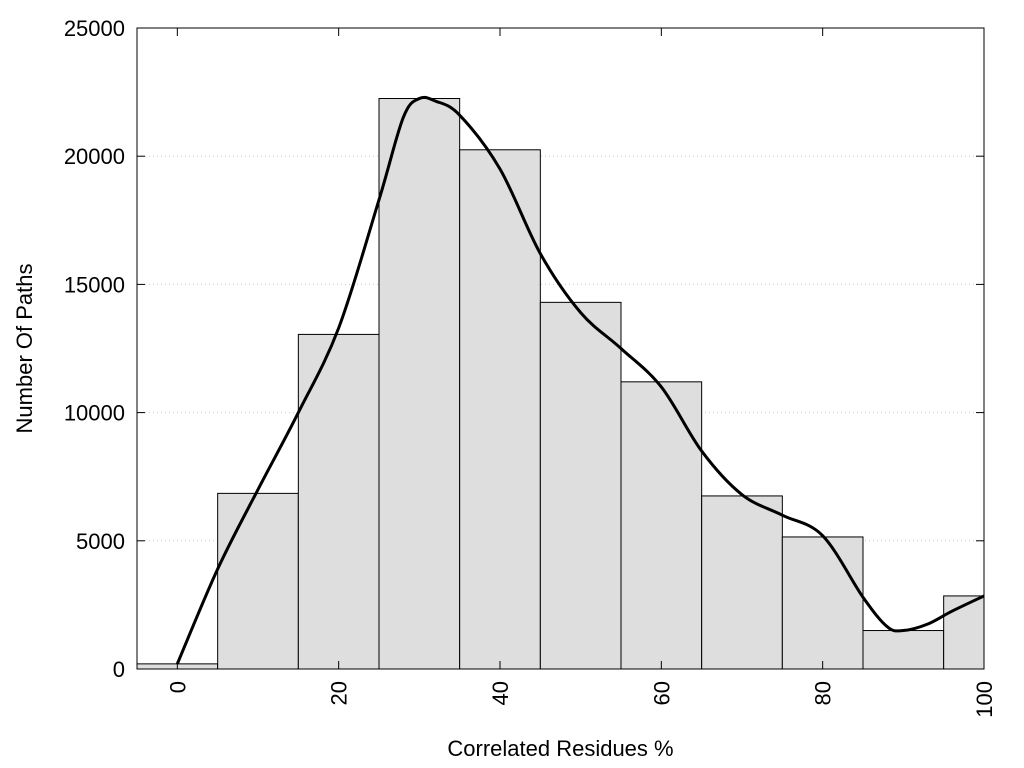 Image resolution: width=1024 pixels, height=768 pixels. What do you see at coordinates (177, 687) in the screenshot?
I see `x-tick-label: 0` at bounding box center [177, 687].